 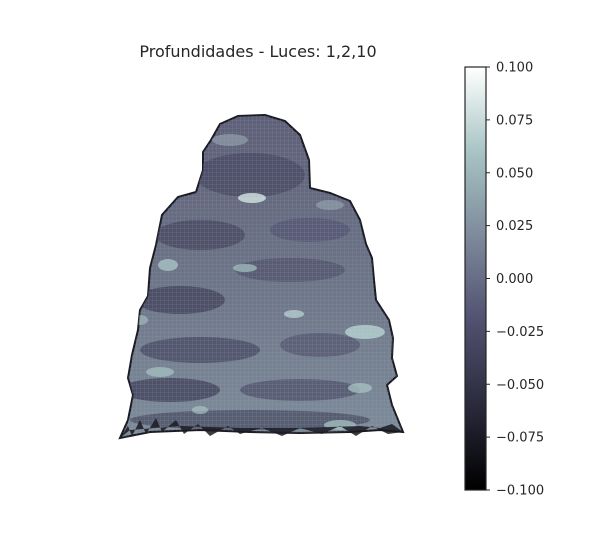 I want to click on colorbar-tick-label: −0.025, so click(x=520, y=332).